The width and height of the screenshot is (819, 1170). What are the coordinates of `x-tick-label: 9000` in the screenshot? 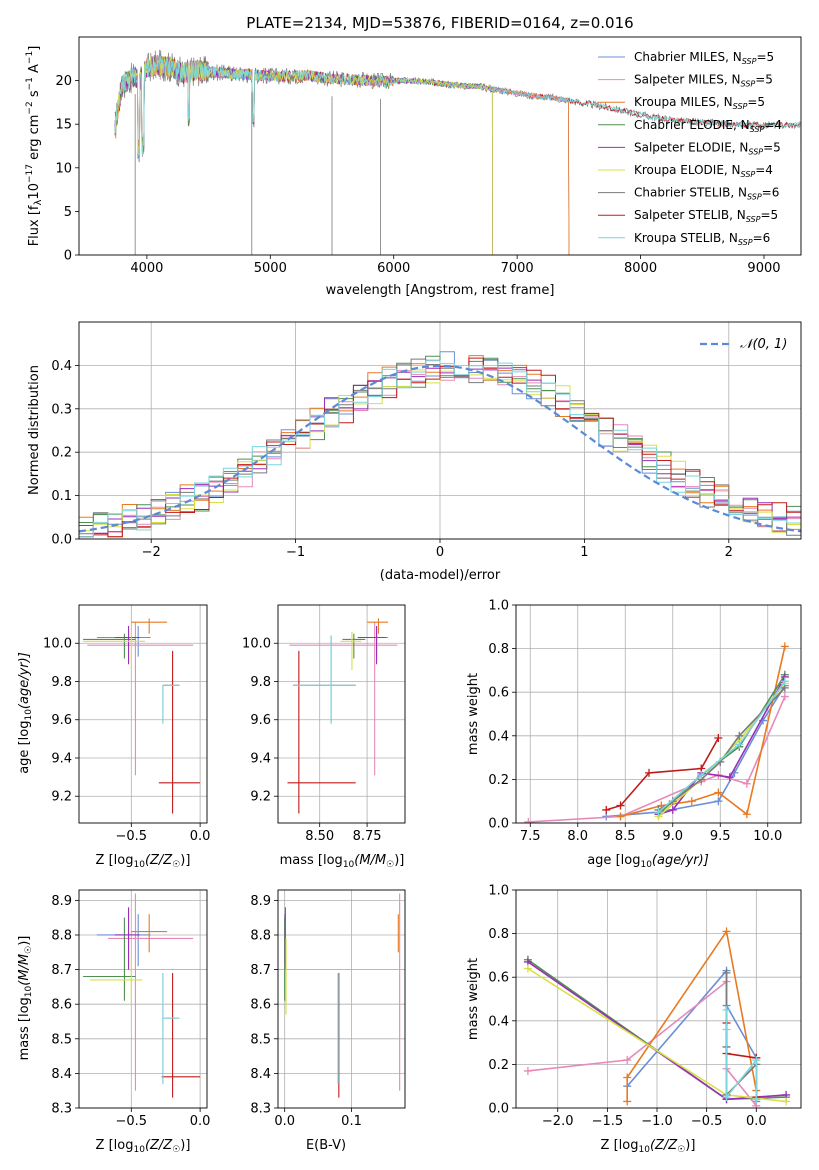 It's located at (763, 268).